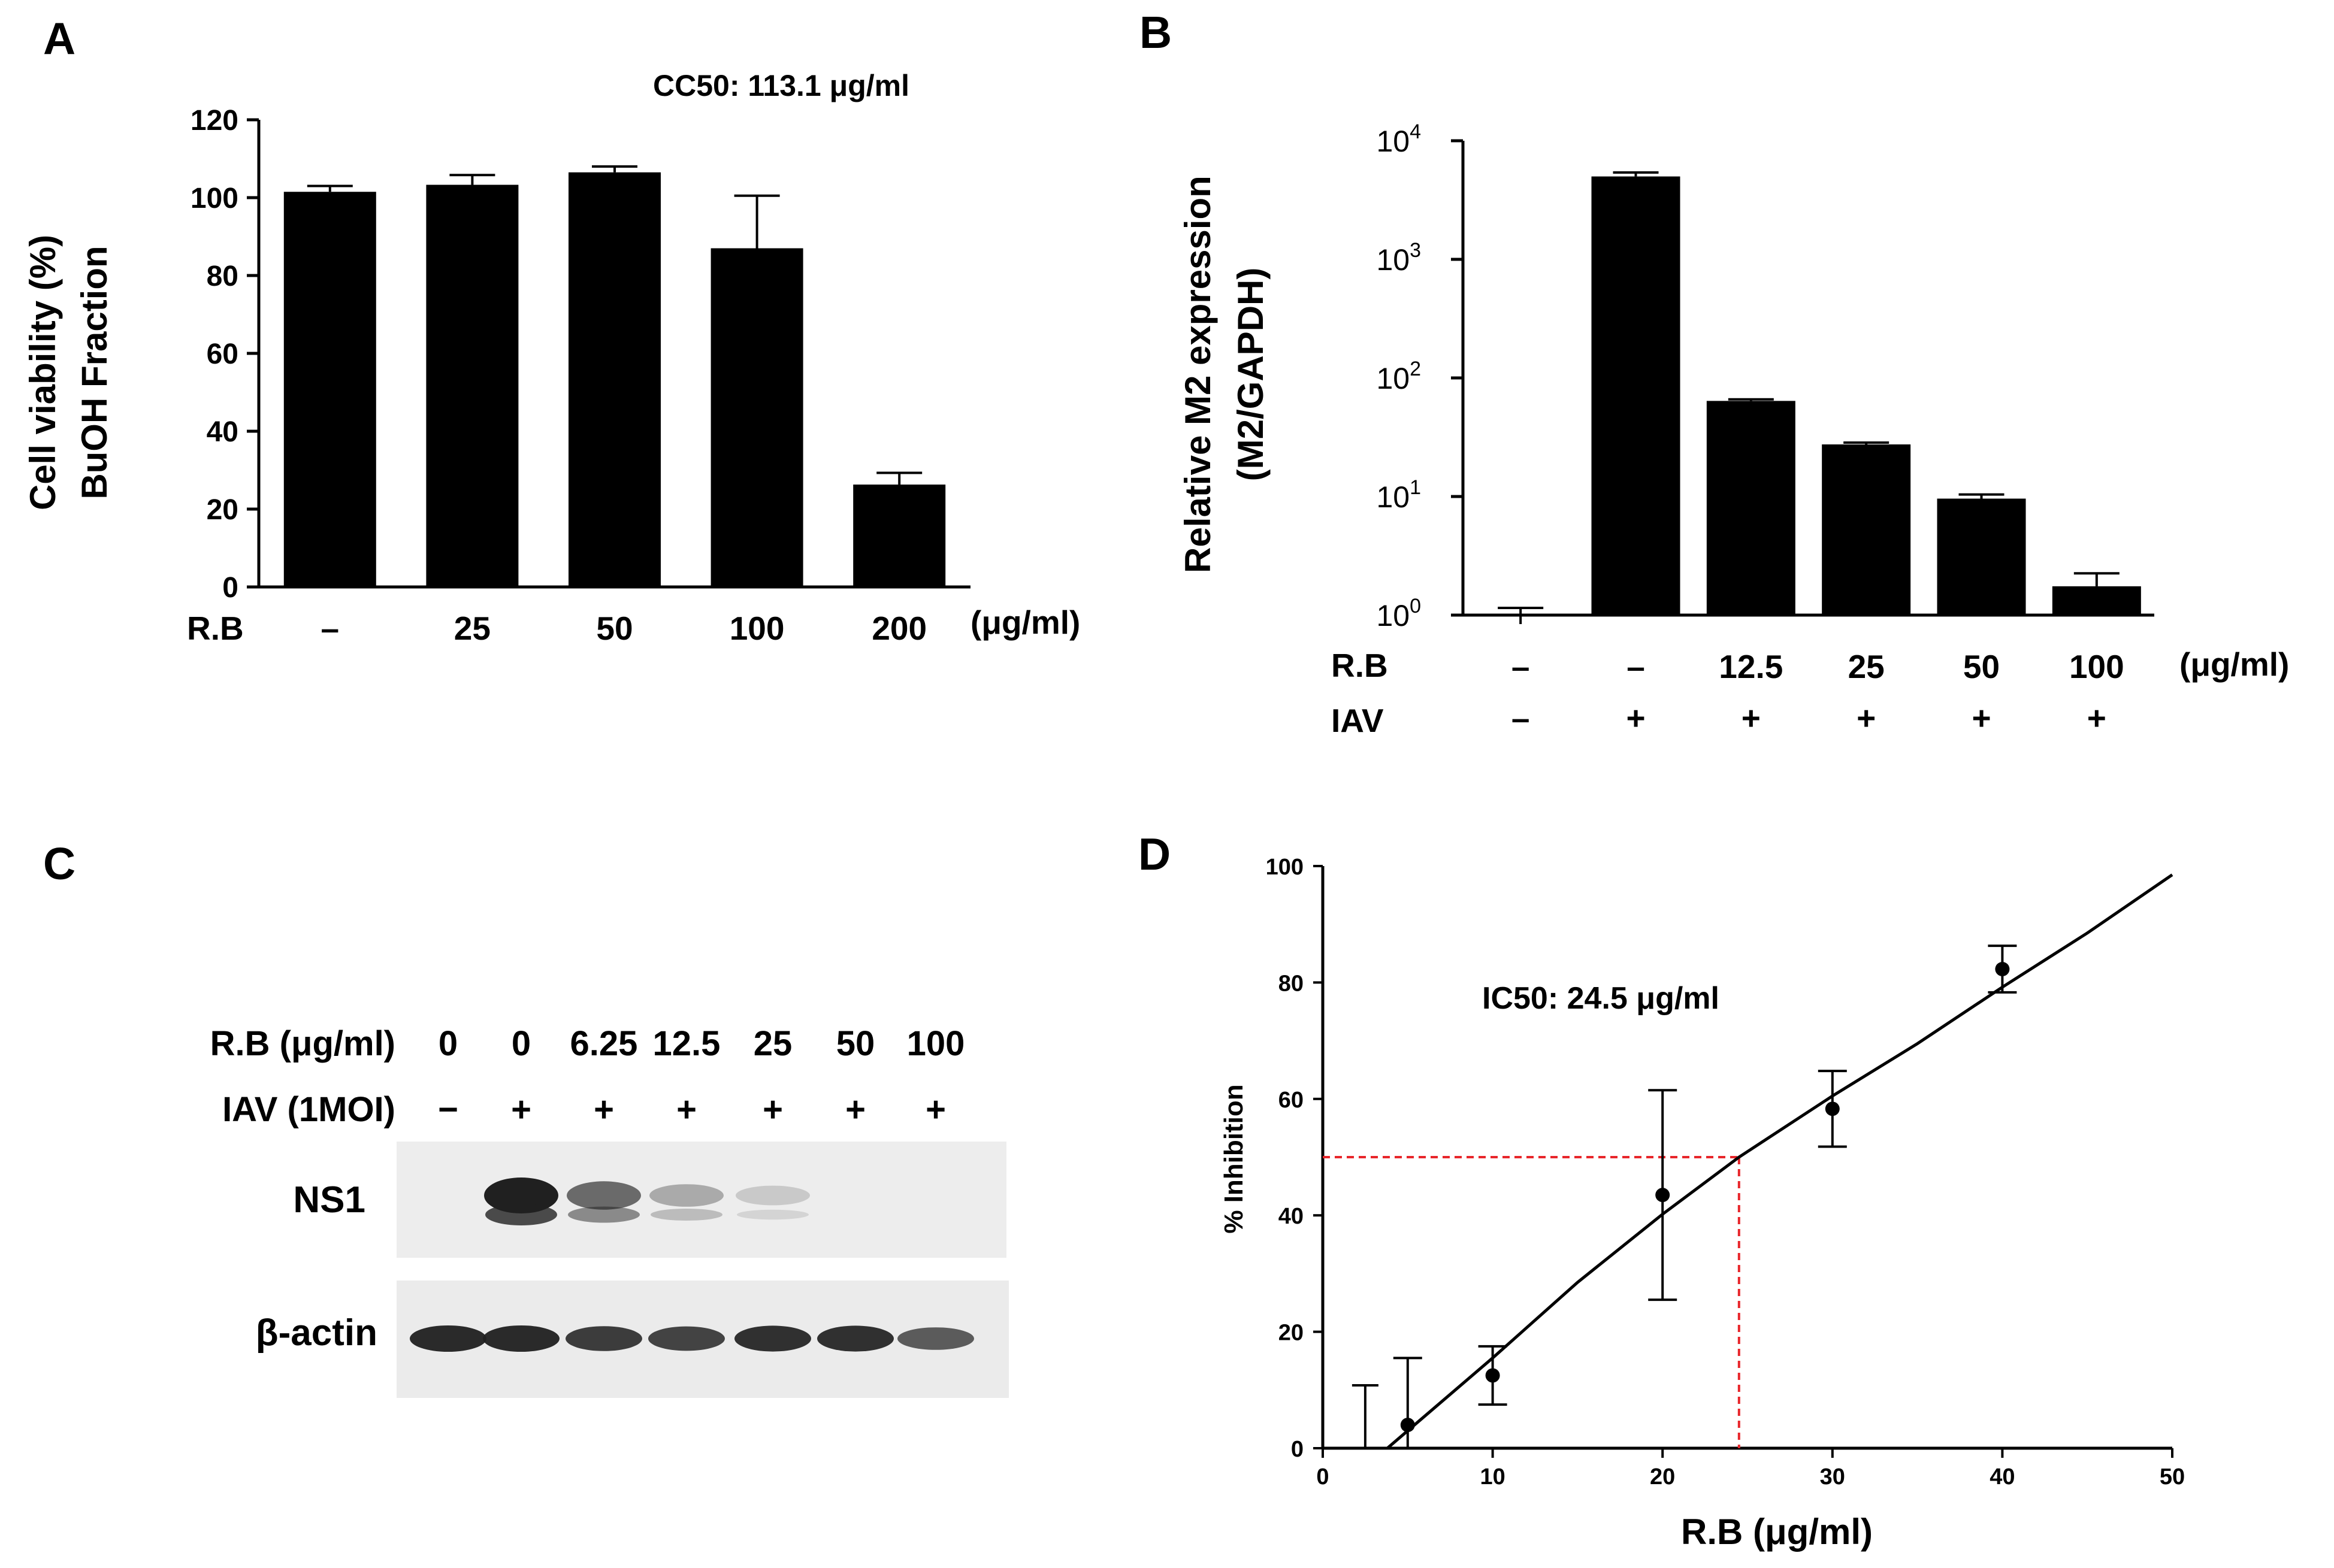 This screenshot has height=1568, width=2334. Describe the element at coordinates (1398, 613) in the screenshot. I see `panel-b-y-tick-label: 10⁰` at that location.